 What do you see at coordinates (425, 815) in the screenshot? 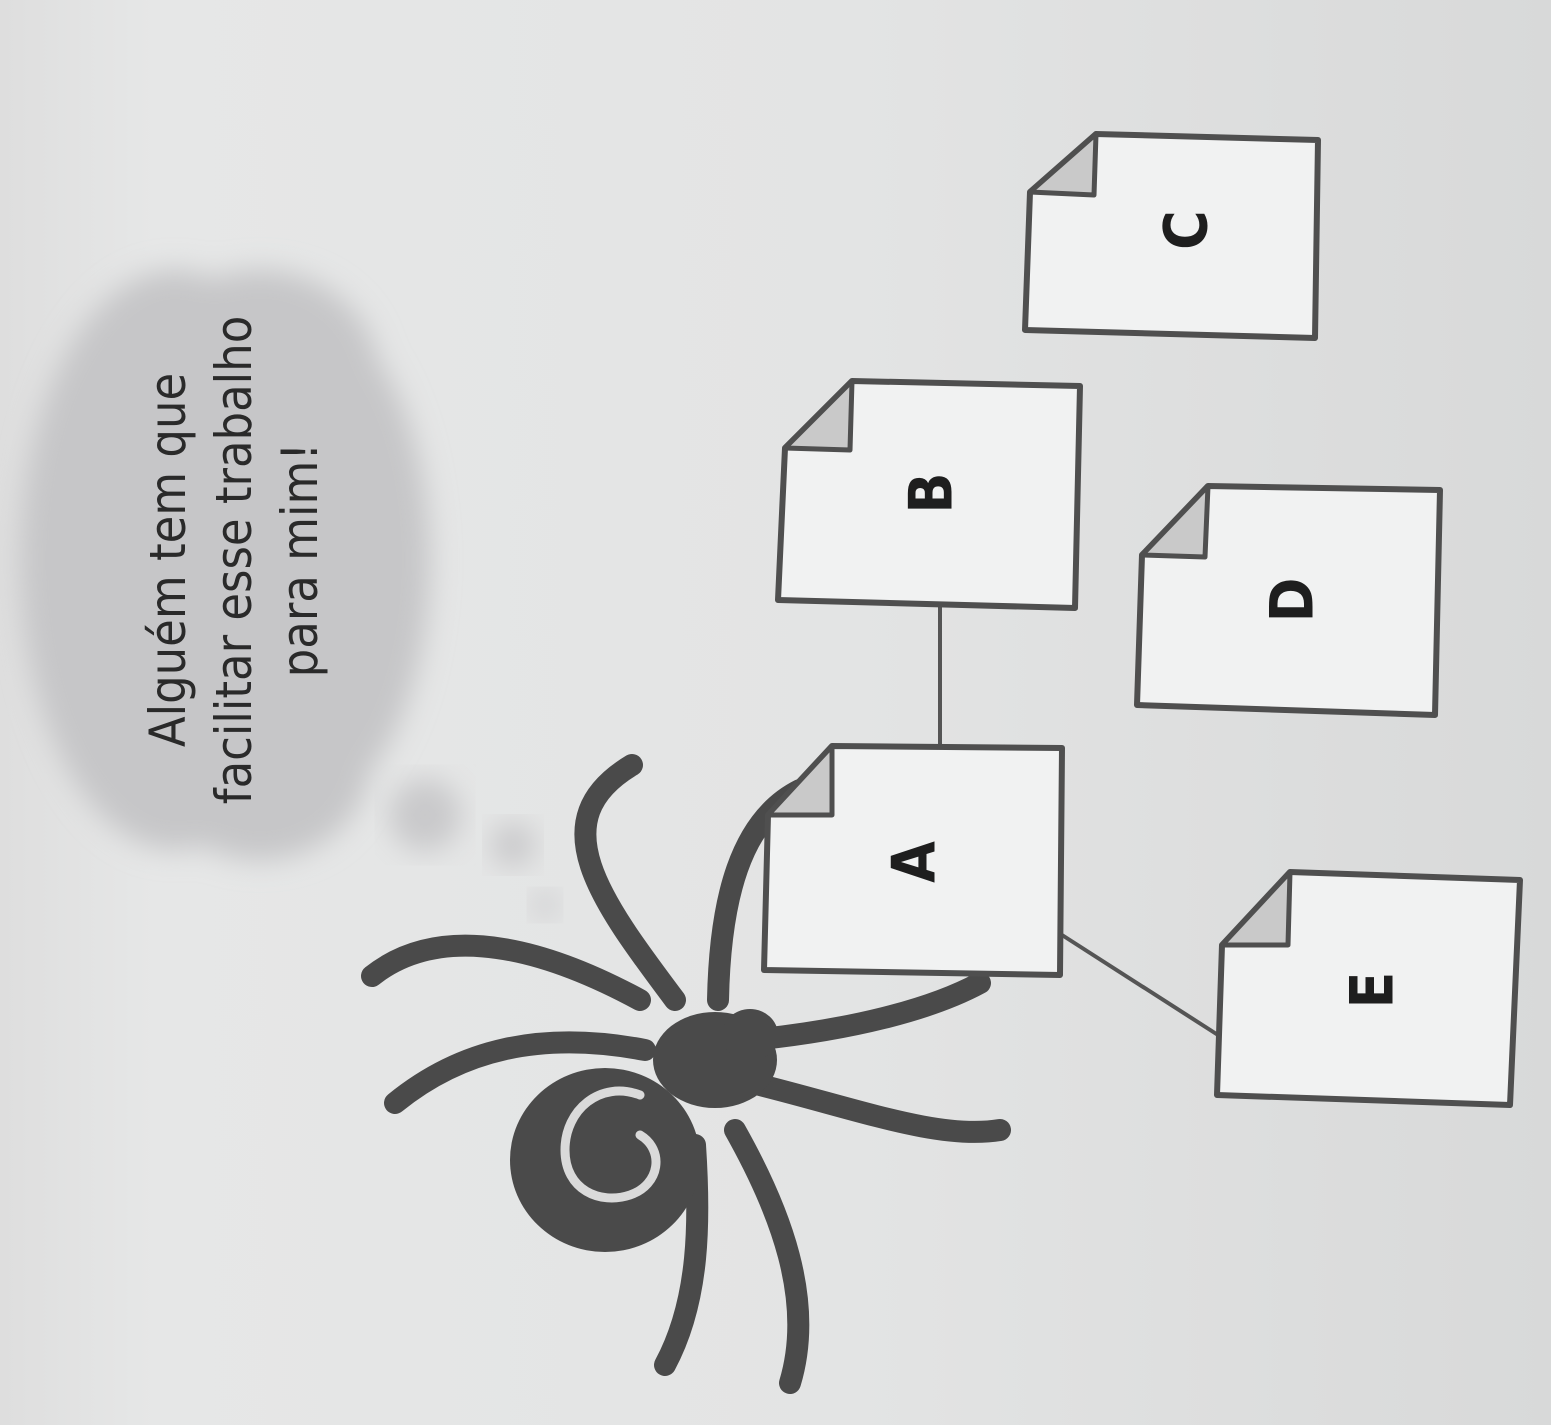
I see `thought-dot-large` at bounding box center [425, 815].